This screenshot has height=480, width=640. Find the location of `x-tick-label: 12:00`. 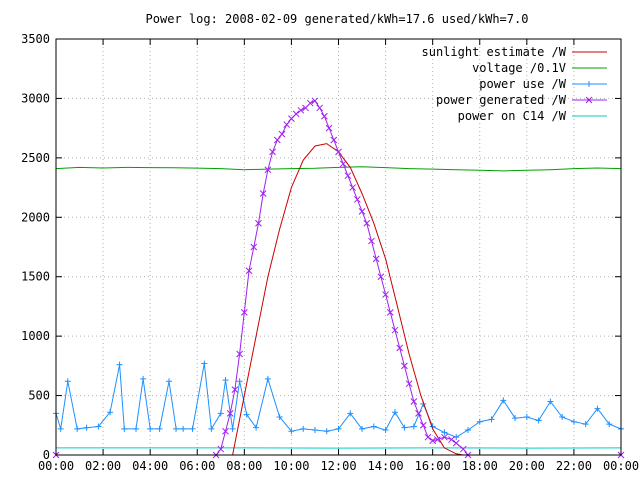

x-tick-label: 12:00 is located at coordinates (338, 466).